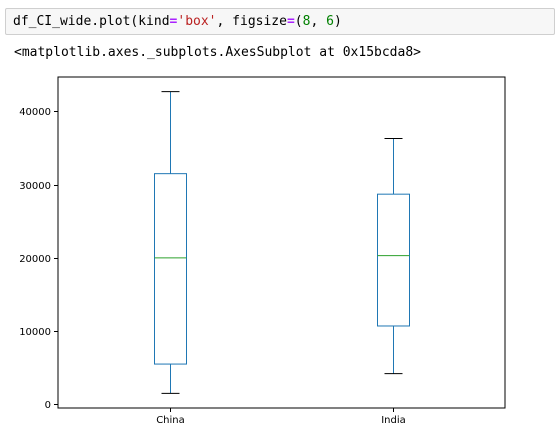 Image resolution: width=559 pixels, height=441 pixels. Describe the element at coordinates (393, 420) in the screenshot. I see `x-tick-label: India` at that location.